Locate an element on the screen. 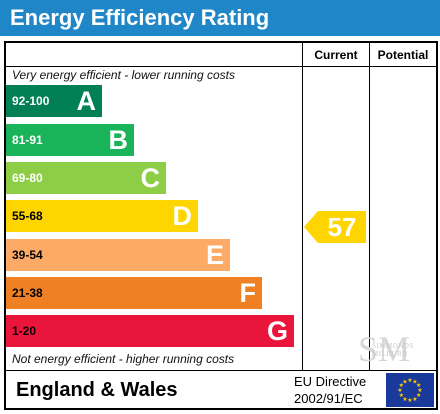  chart-title: Energy Efficiency Rating is located at coordinates (220, 18).